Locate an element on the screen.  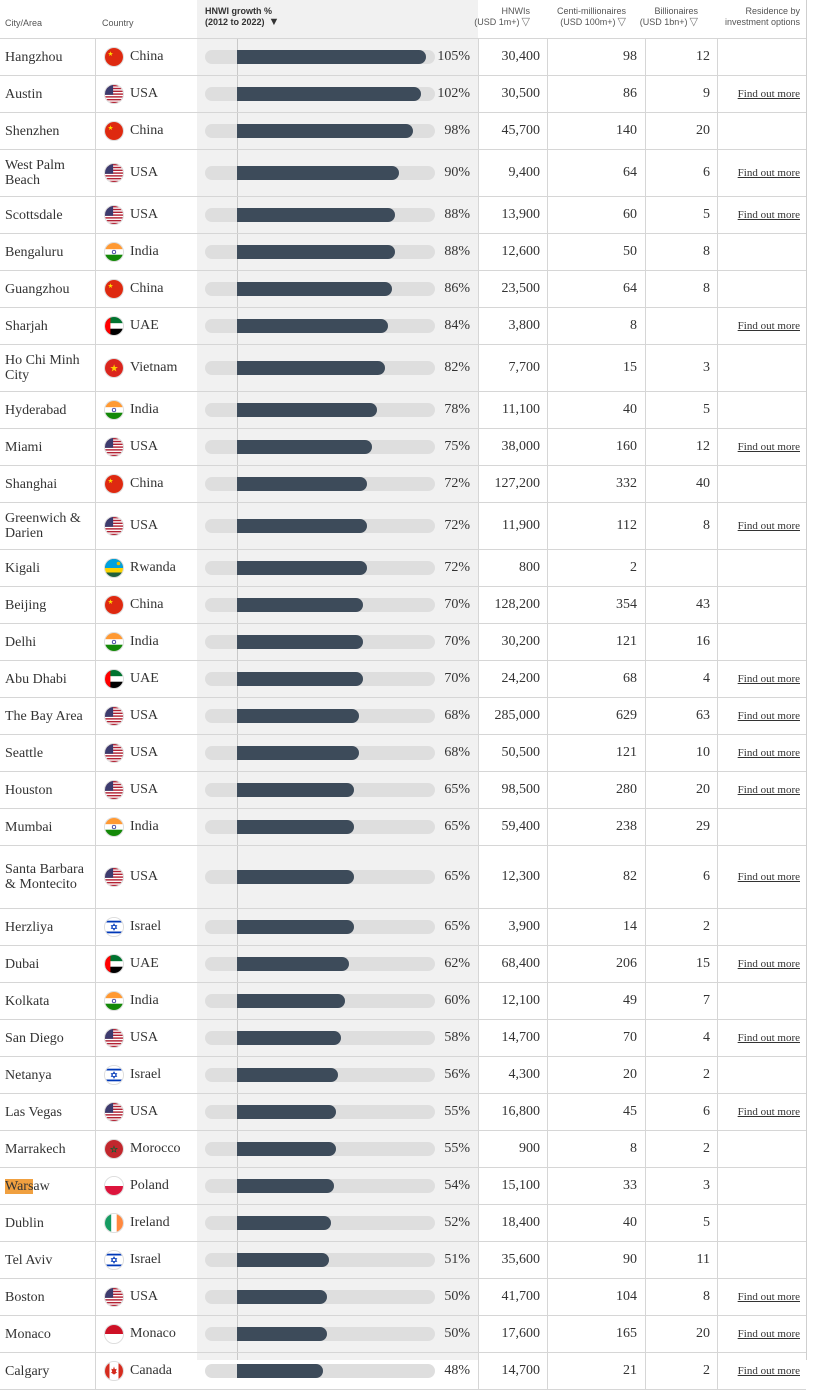
monaco-flag-icon is located at coordinates (114, 1334).